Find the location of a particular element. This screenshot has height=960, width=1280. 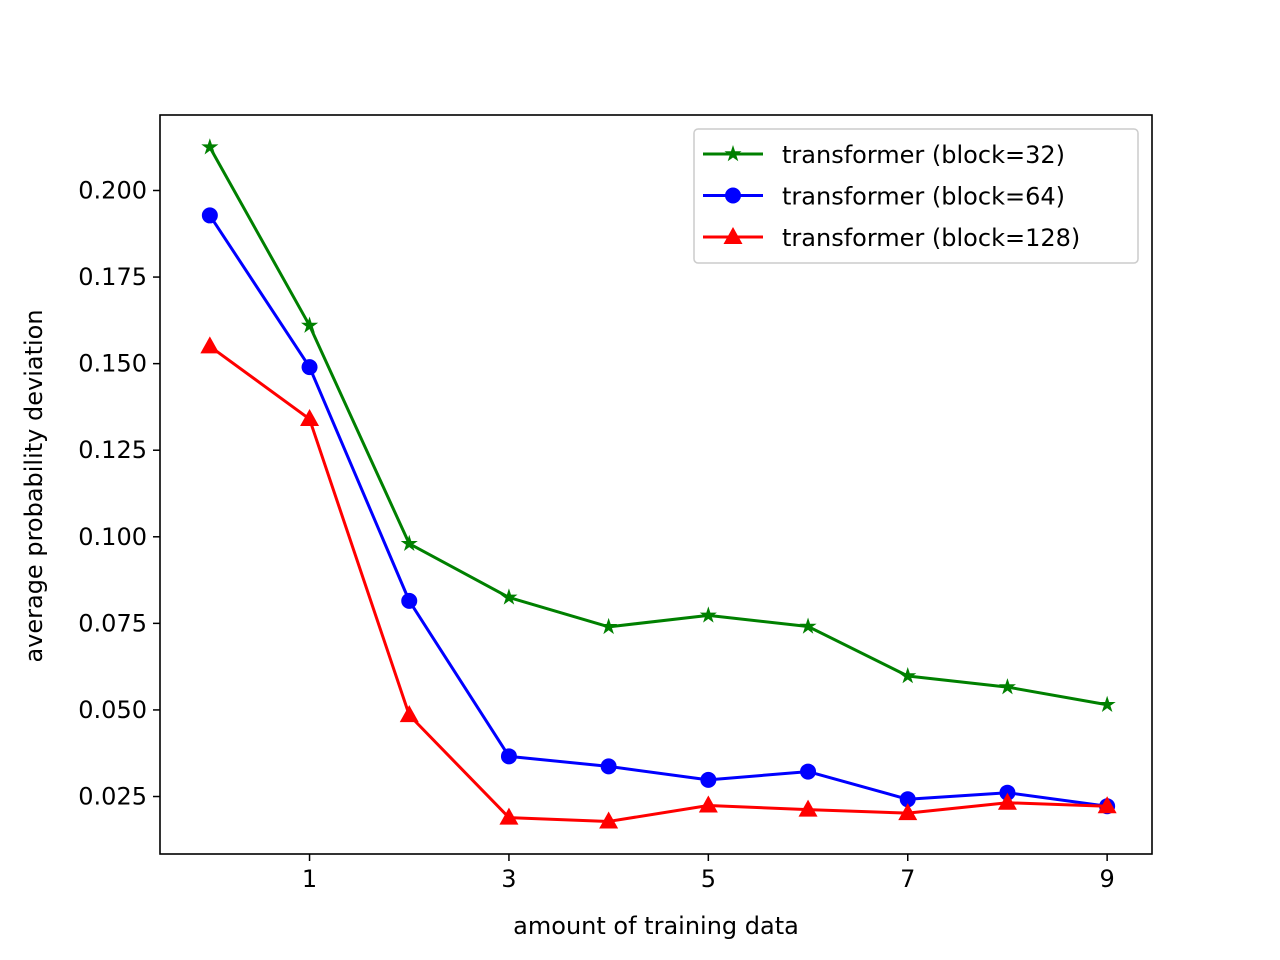

legend-box is located at coordinates (916, 196).